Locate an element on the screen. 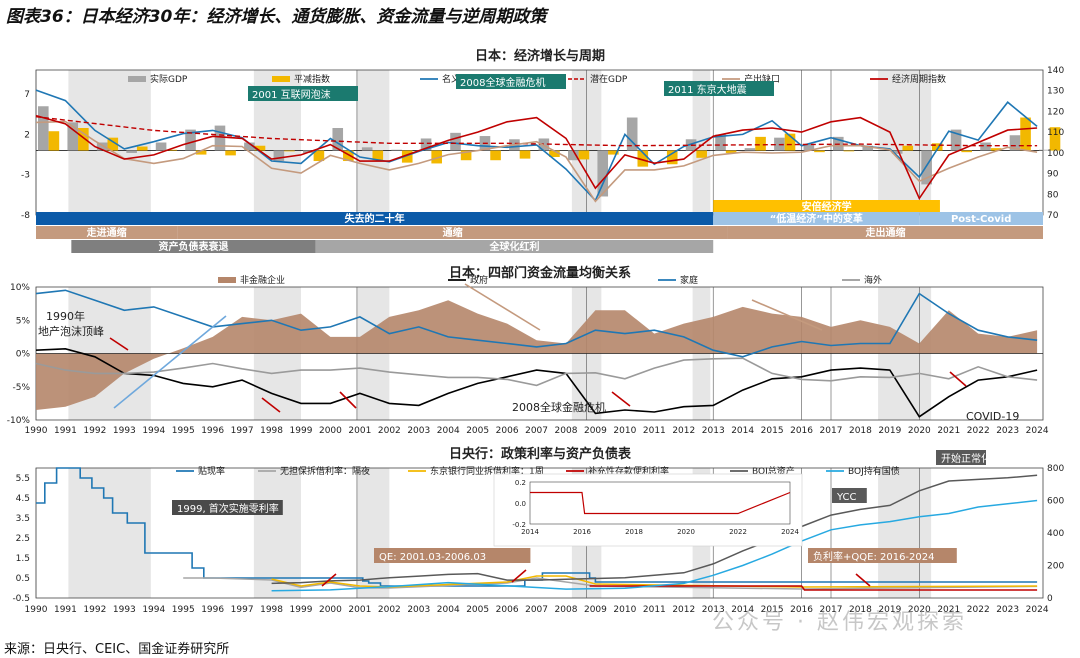  year-tick-0-16: 2006 is located at coordinates (507, 431).